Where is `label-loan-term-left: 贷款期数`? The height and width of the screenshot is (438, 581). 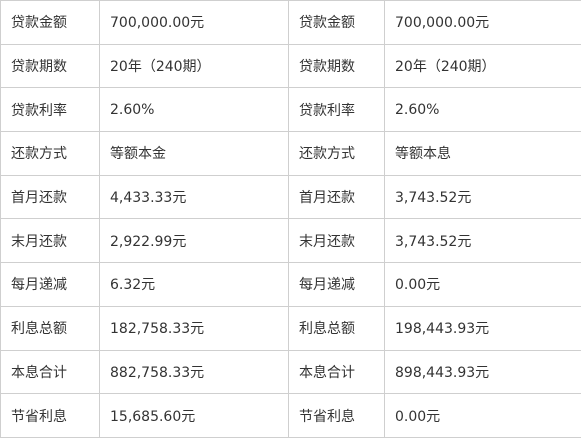 label-loan-term-left: 贷款期数 is located at coordinates (50, 66).